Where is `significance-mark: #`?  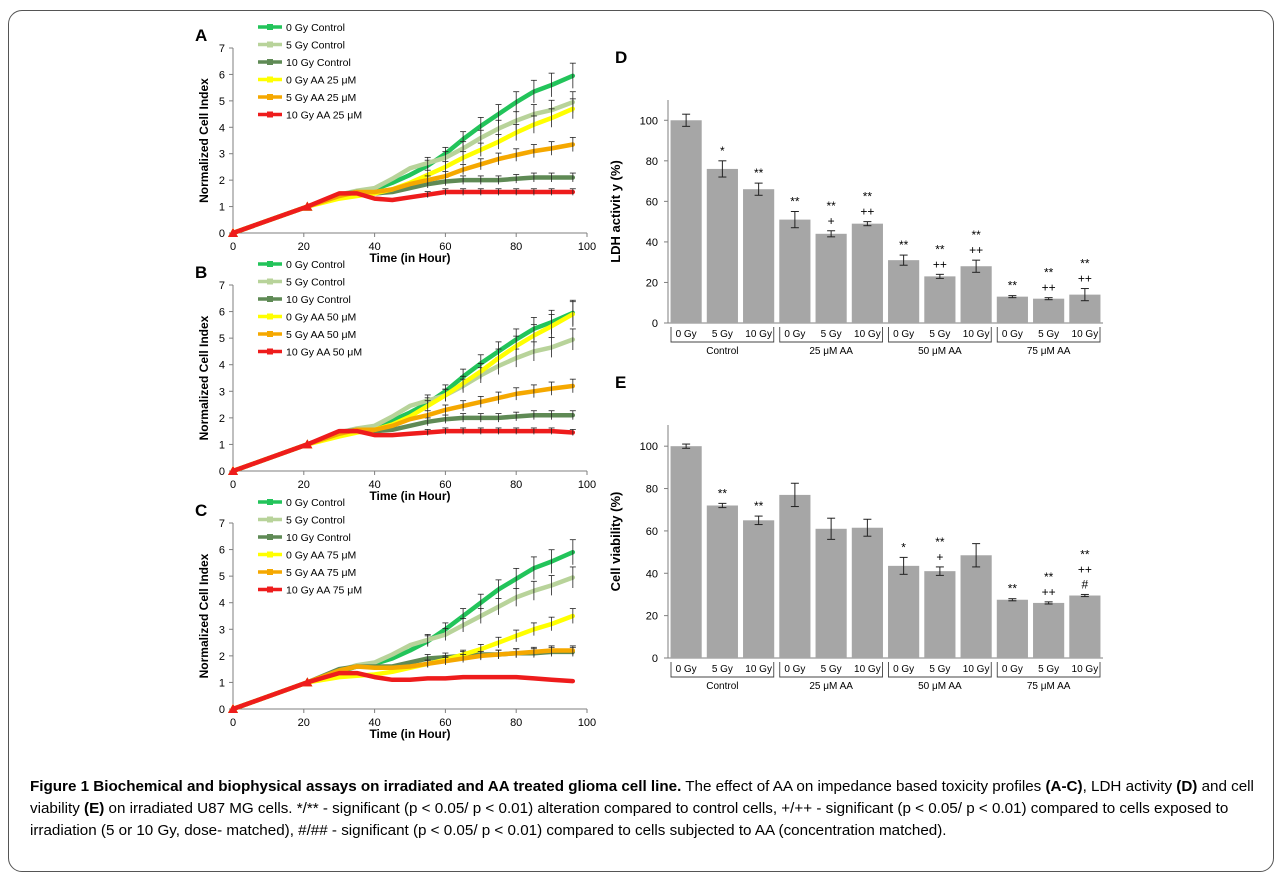 significance-mark: # is located at coordinates (1085, 584).